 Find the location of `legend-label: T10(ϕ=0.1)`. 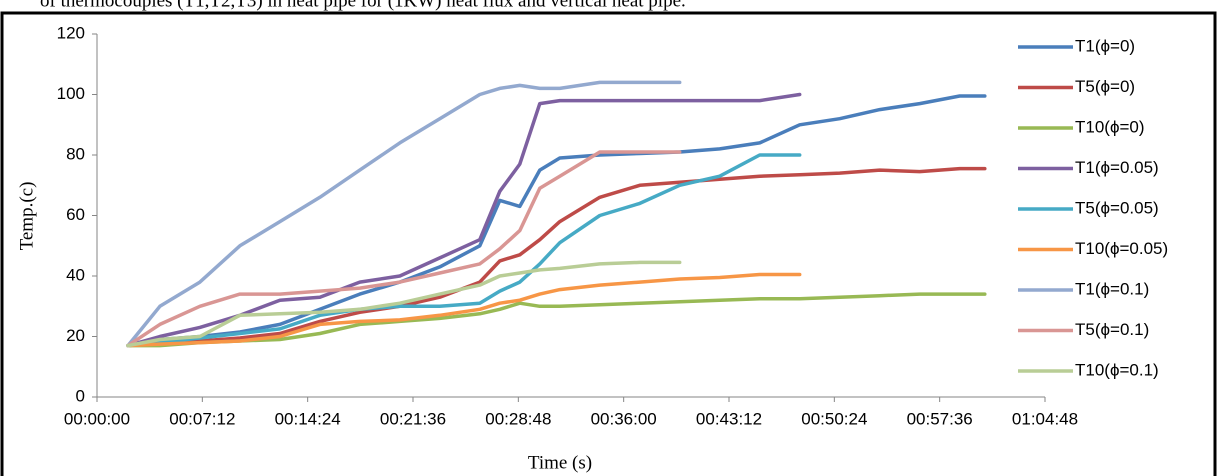

legend-label: T10(ϕ=0.1) is located at coordinates (1117, 369).